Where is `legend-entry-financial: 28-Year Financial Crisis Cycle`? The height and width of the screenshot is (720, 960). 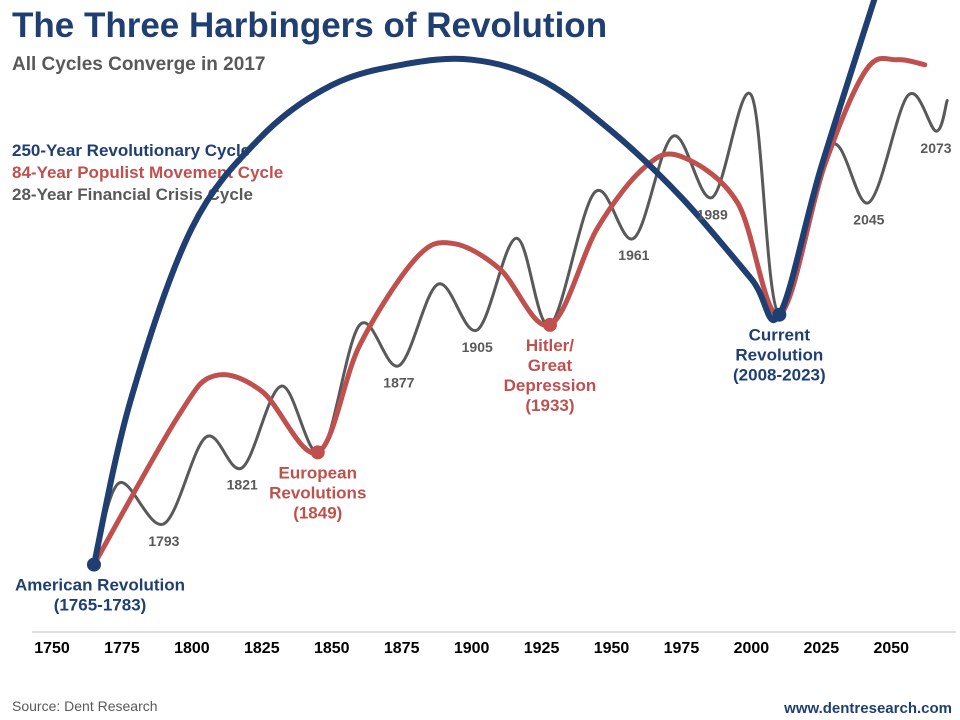 legend-entry-financial: 28-Year Financial Crisis Cycle is located at coordinates (132, 194).